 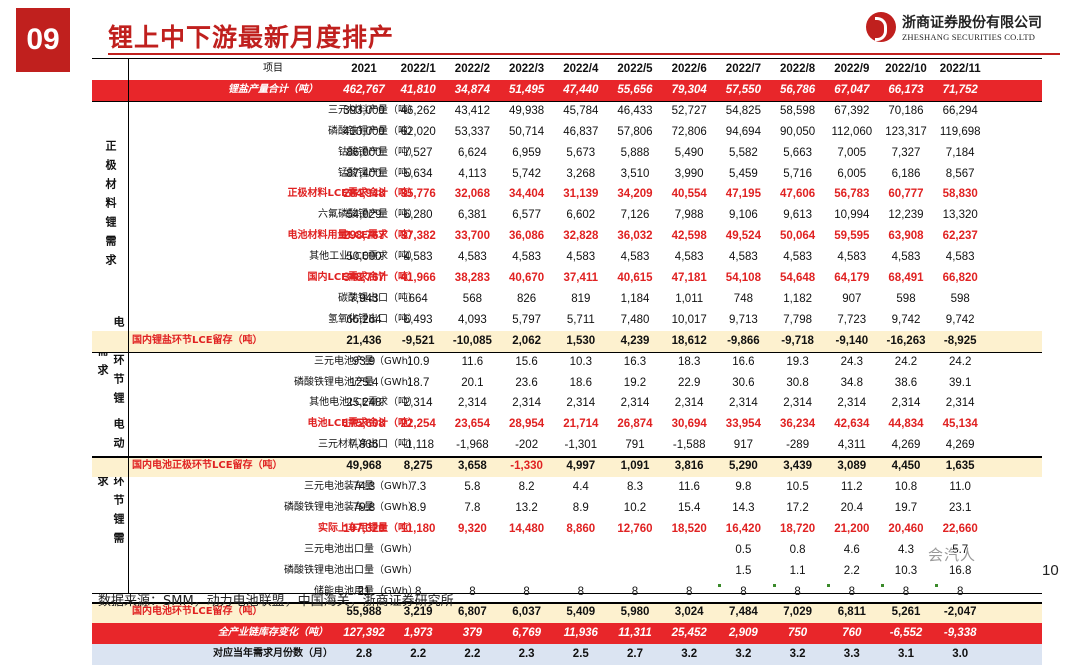 What do you see at coordinates (906, 487) in the screenshot?
I see `table-cell: 10.8` at bounding box center [906, 487].